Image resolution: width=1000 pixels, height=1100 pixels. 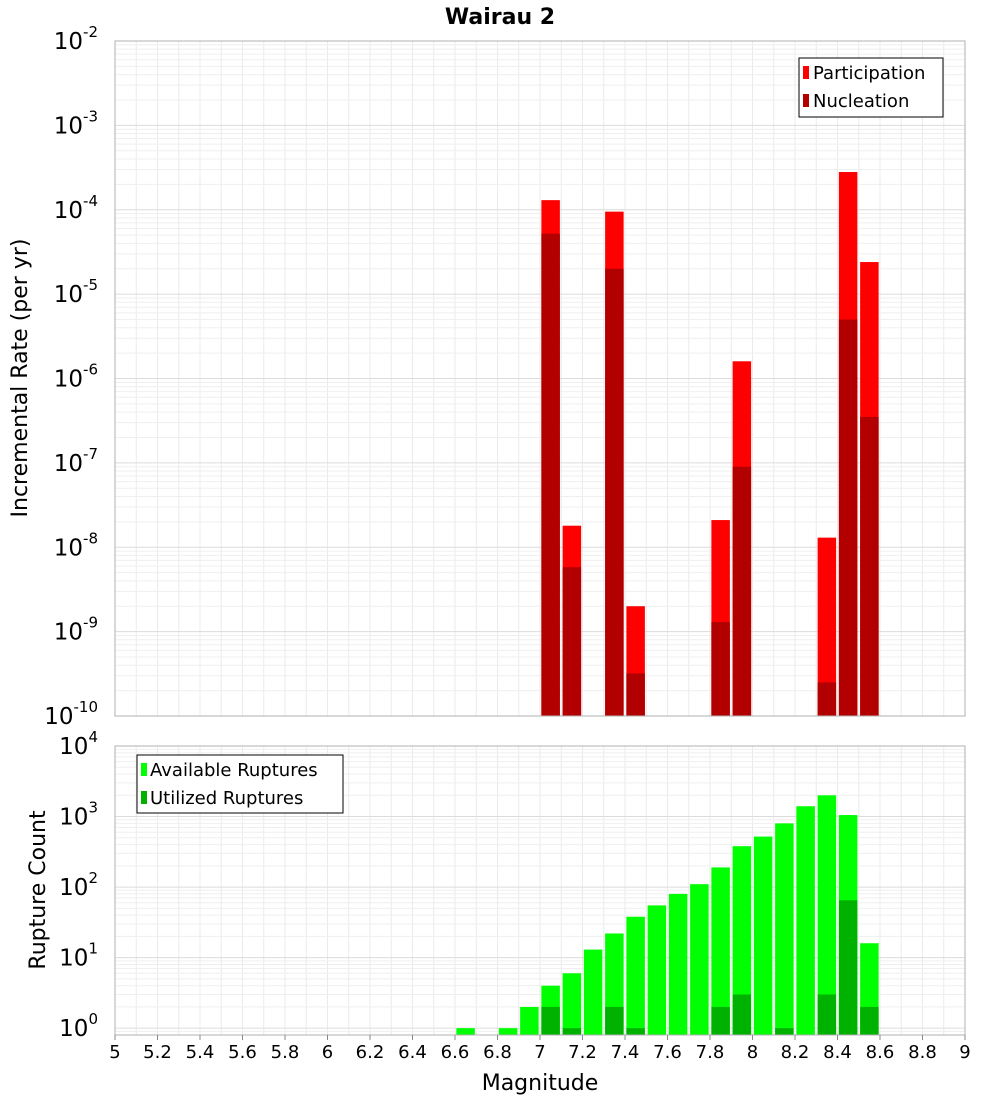 What do you see at coordinates (234, 770) in the screenshot?
I see `legend-label-available: Available Ruptures` at bounding box center [234, 770].